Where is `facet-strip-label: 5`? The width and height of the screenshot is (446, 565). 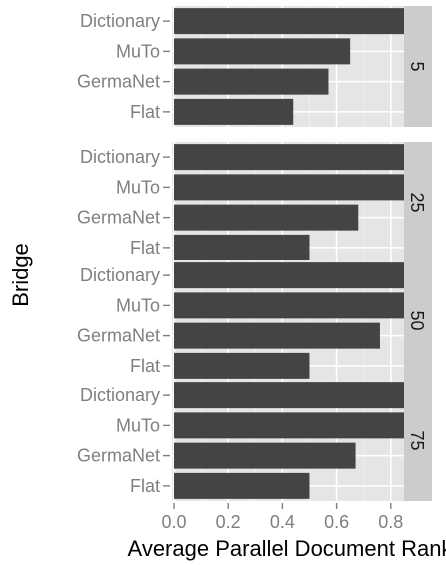 facet-strip-label: 5 is located at coordinates (417, 66).